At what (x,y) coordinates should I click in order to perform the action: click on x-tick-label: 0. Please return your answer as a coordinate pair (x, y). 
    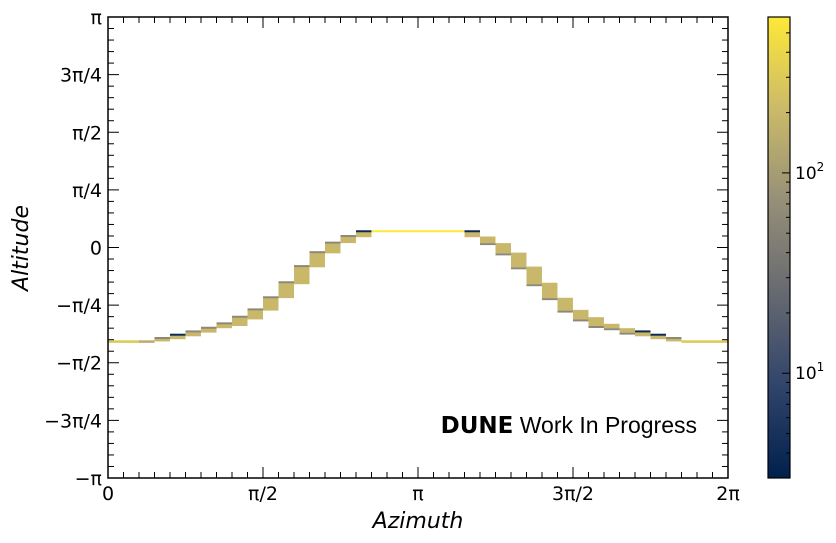
    Looking at the image, I should click on (108, 494).